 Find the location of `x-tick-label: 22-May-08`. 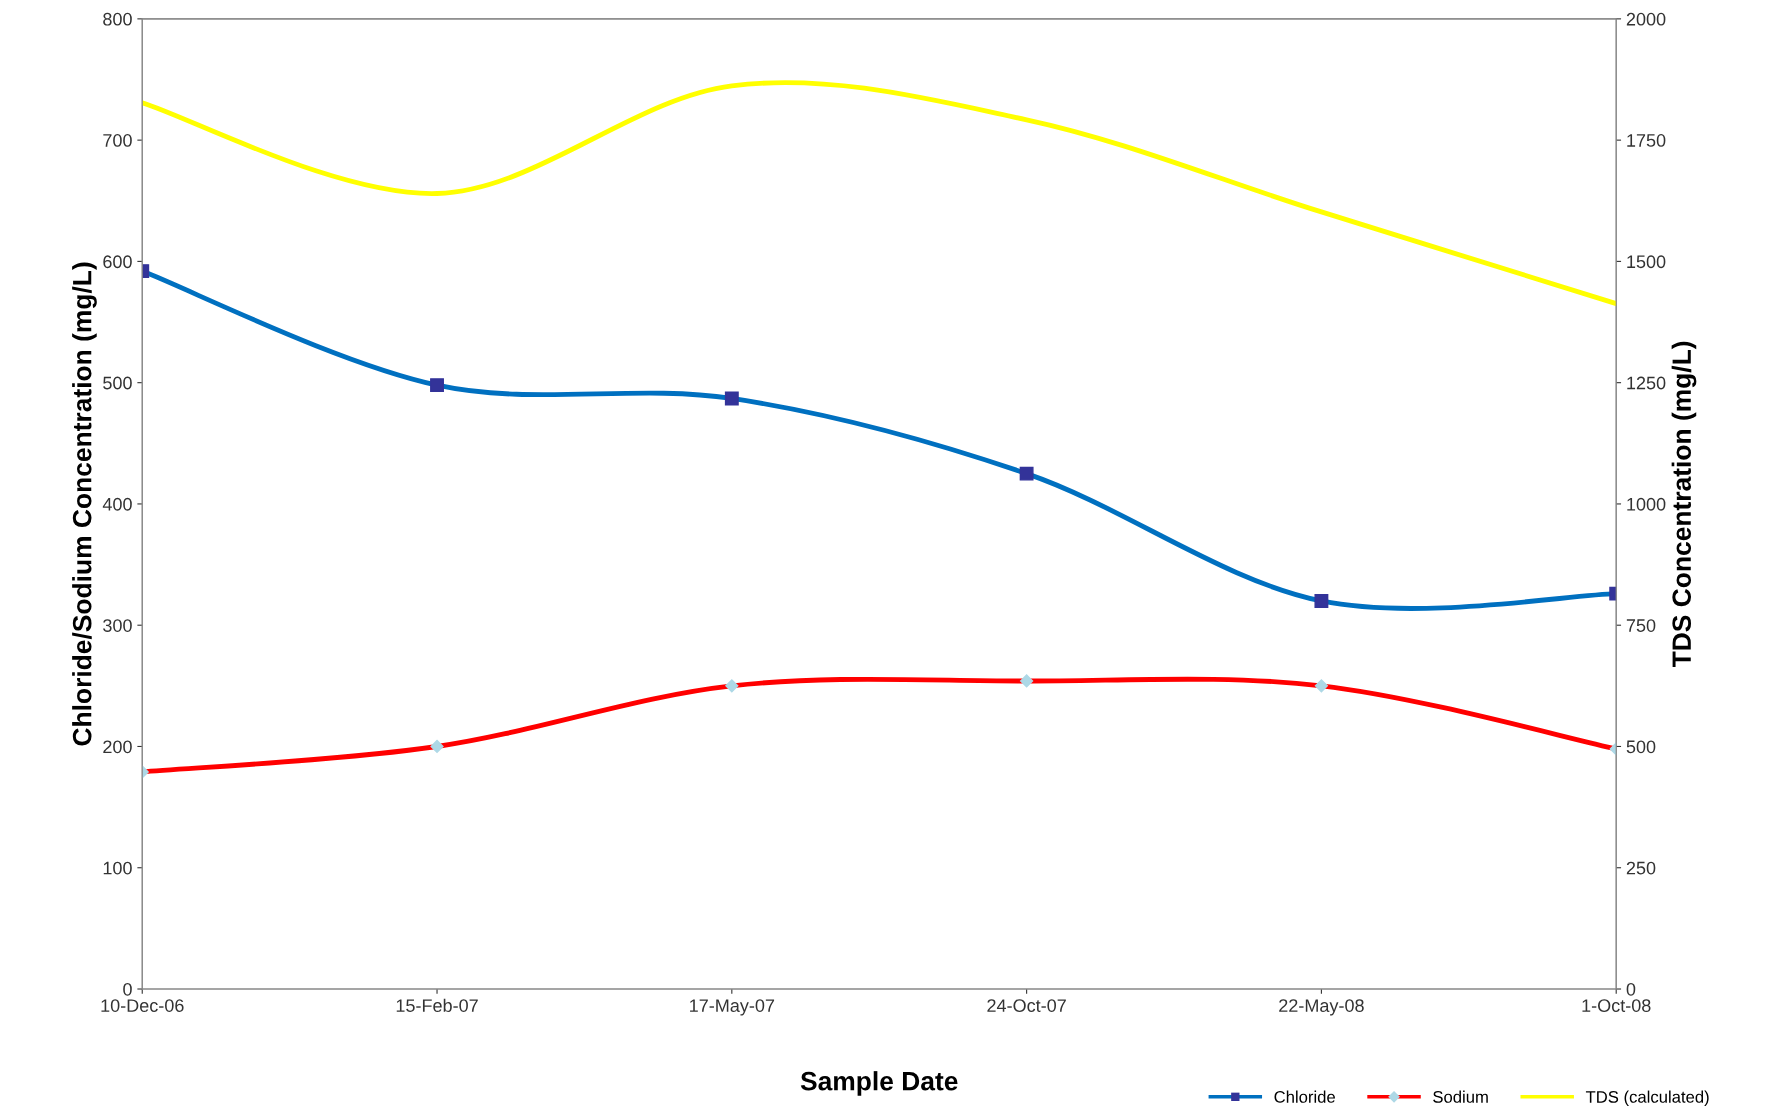

x-tick-label: 22-May-08 is located at coordinates (1321, 1007).